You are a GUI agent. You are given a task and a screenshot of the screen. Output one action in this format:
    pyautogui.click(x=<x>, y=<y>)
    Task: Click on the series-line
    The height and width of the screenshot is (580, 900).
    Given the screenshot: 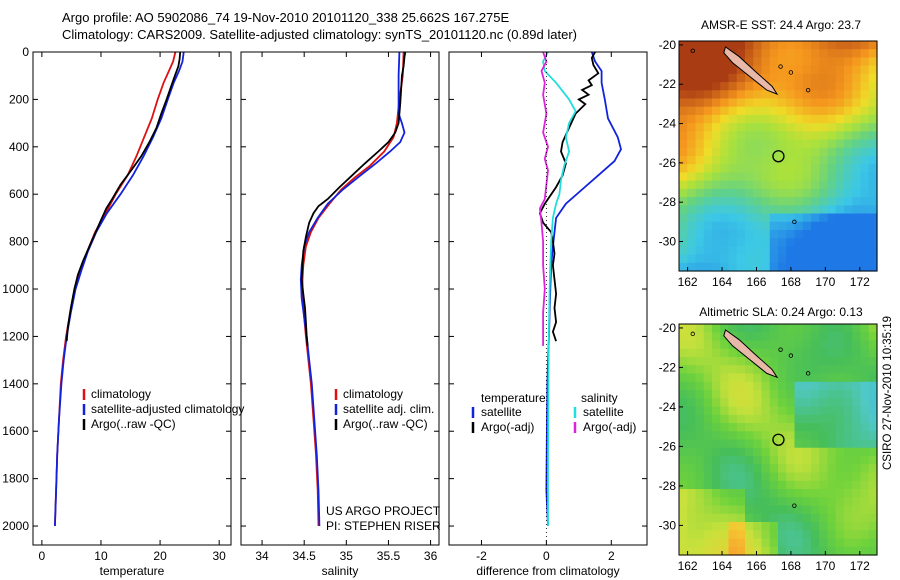 What is the action you would take?
    pyautogui.click(x=353, y=198)
    